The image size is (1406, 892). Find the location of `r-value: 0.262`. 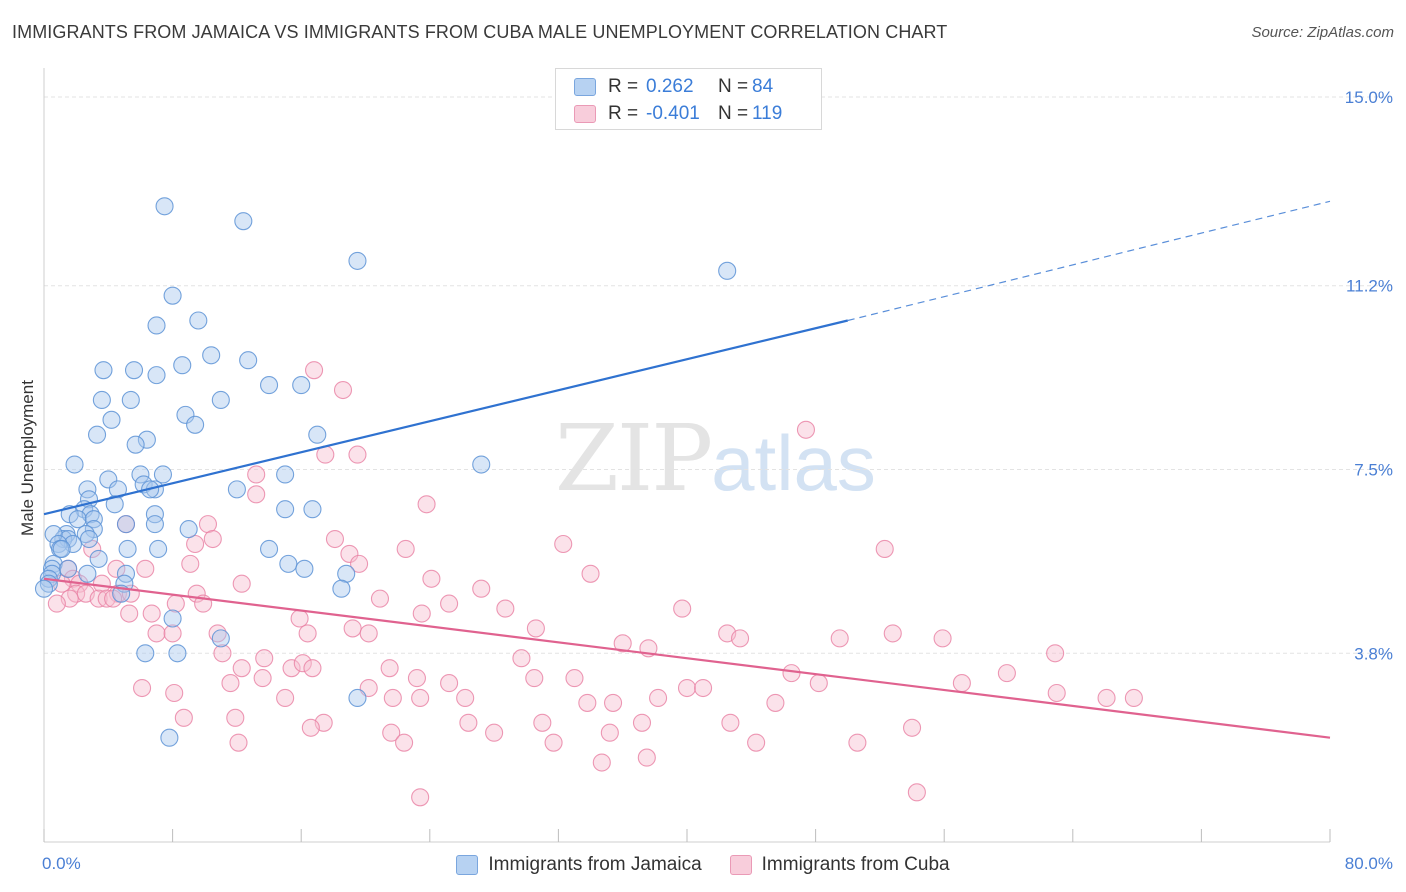

r-value: 0.262 is located at coordinates (670, 86).